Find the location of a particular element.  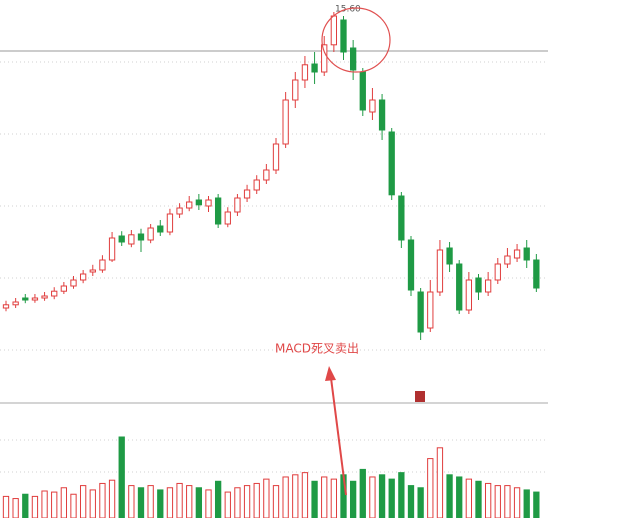

arrow-shaft is located at coordinates (338, 436).